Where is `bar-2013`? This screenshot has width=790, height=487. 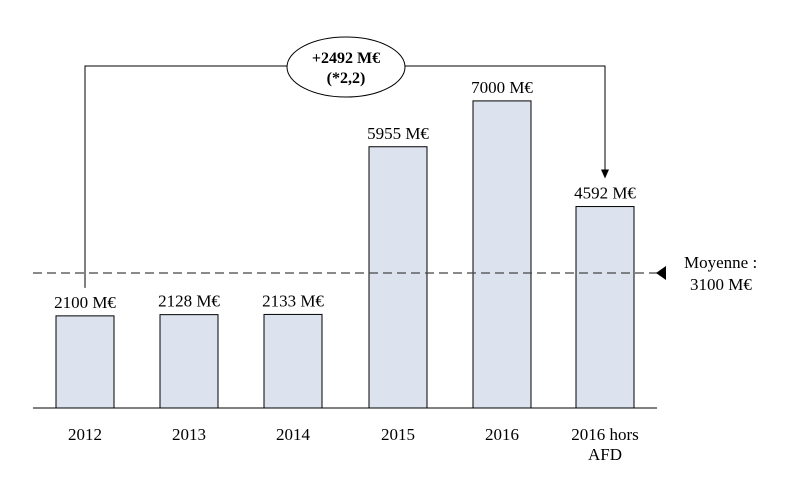 bar-2013 is located at coordinates (189, 361).